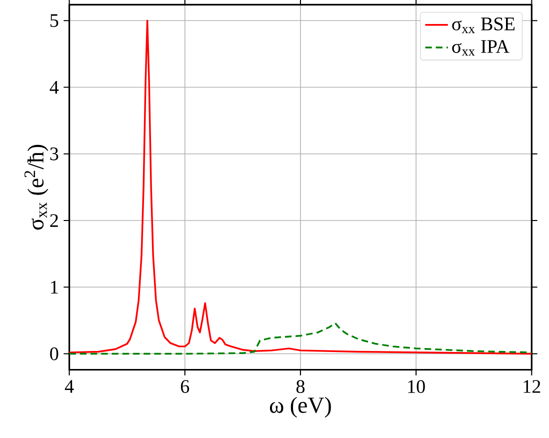 The height and width of the screenshot is (438, 549). I want to click on y-tick-label: 0, so click(54, 353).